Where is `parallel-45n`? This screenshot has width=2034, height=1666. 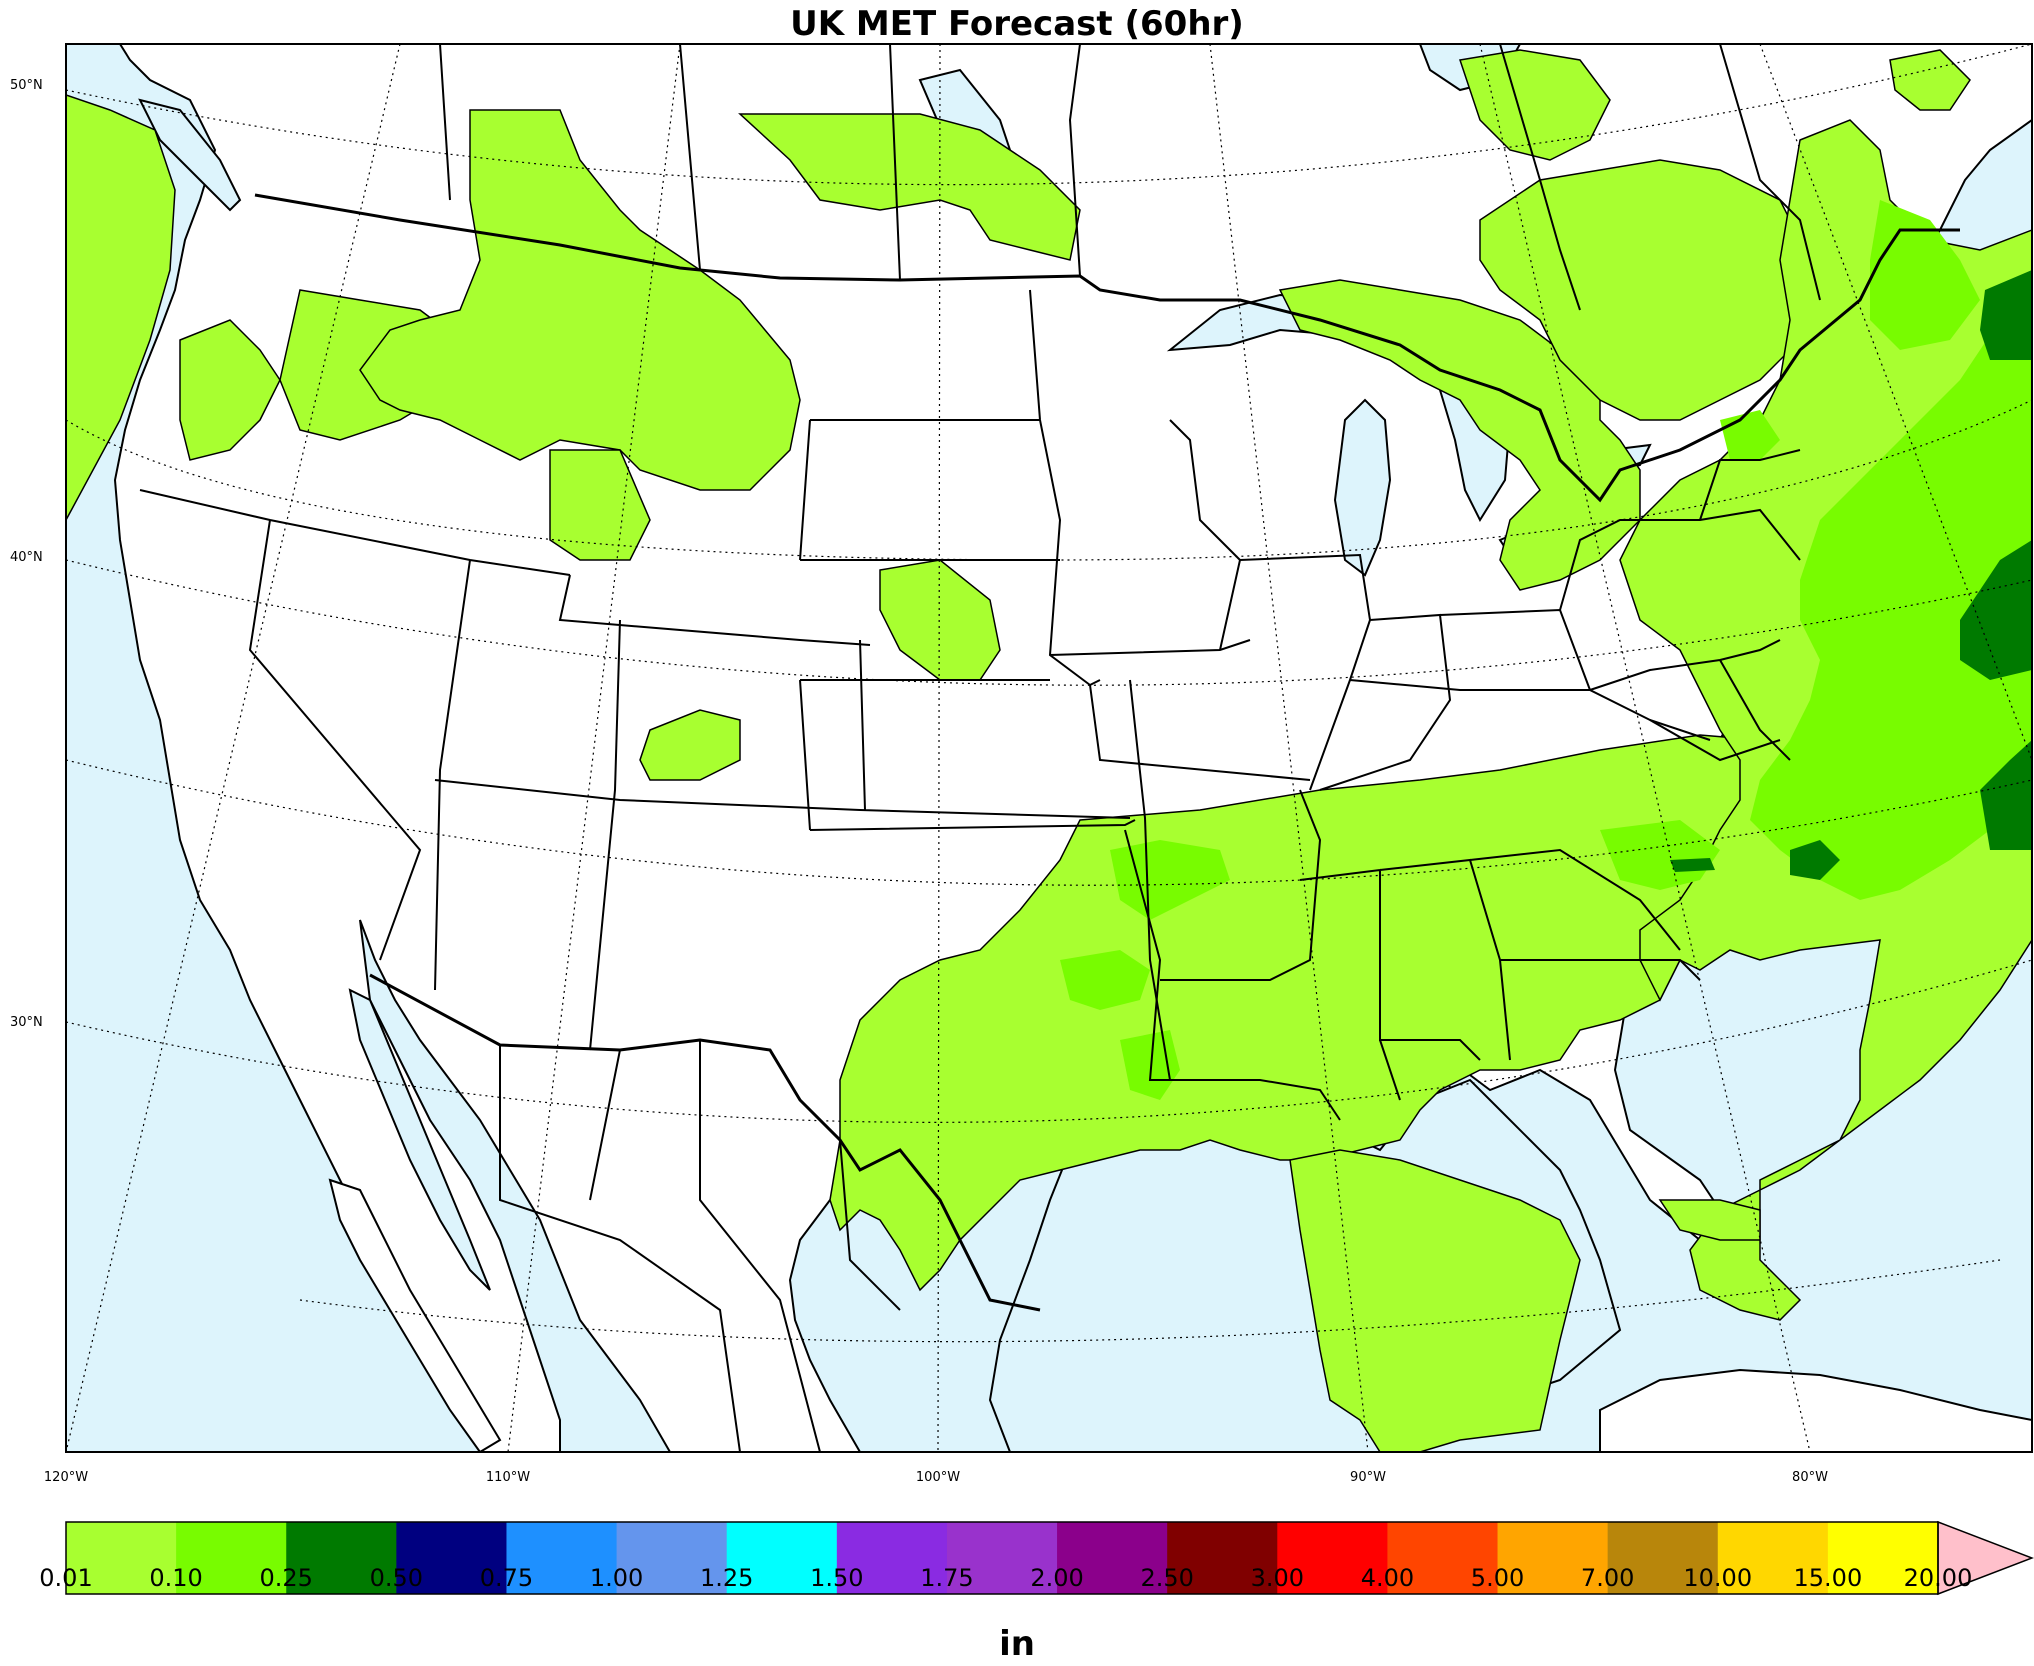
parallel-45n is located at coordinates (1049, 480).